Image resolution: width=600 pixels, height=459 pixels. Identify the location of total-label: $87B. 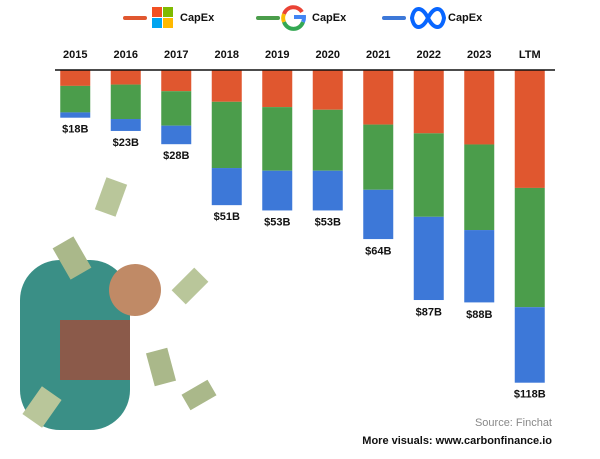
(429, 312).